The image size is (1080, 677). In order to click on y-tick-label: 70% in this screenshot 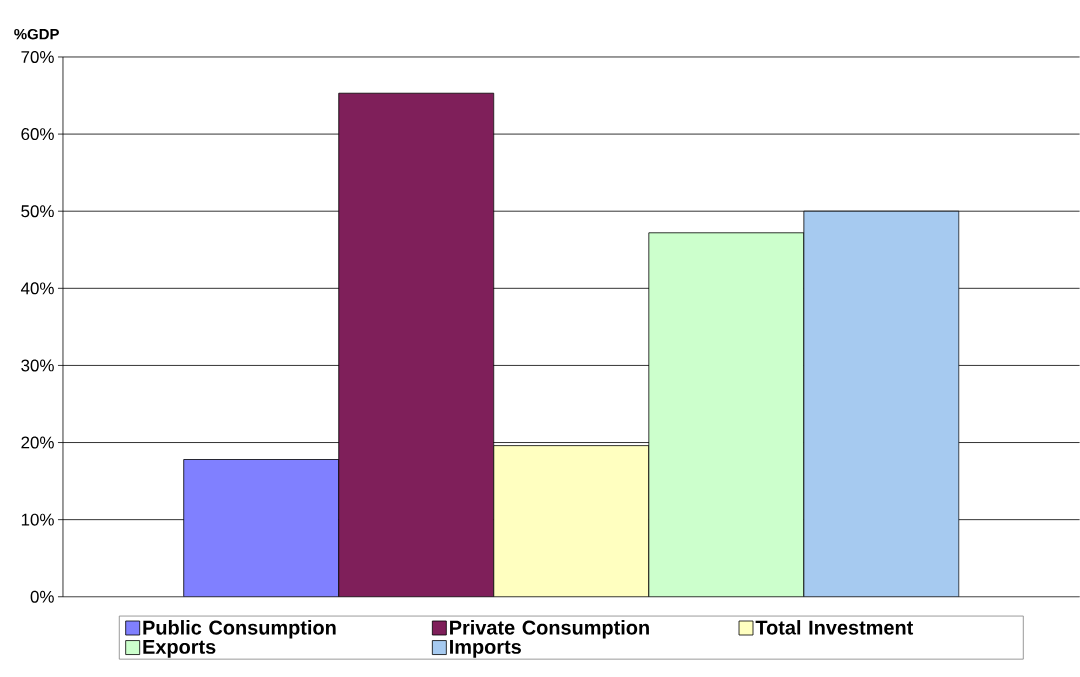, I will do `click(37, 57)`.